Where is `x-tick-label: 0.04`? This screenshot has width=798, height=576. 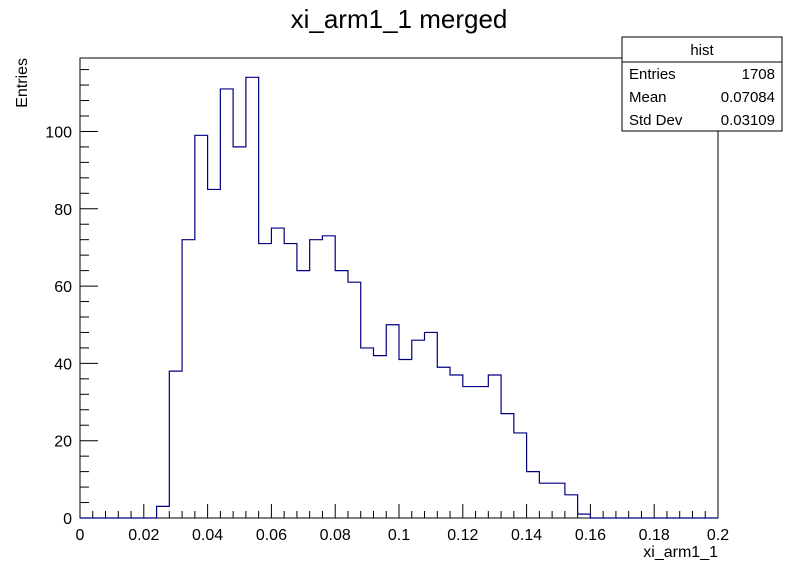
x-tick-label: 0.04 is located at coordinates (207, 535).